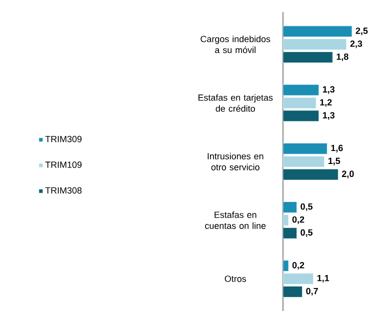  Describe the element at coordinates (334, 162) in the screenshot. I see `data-label: 1,5` at that location.